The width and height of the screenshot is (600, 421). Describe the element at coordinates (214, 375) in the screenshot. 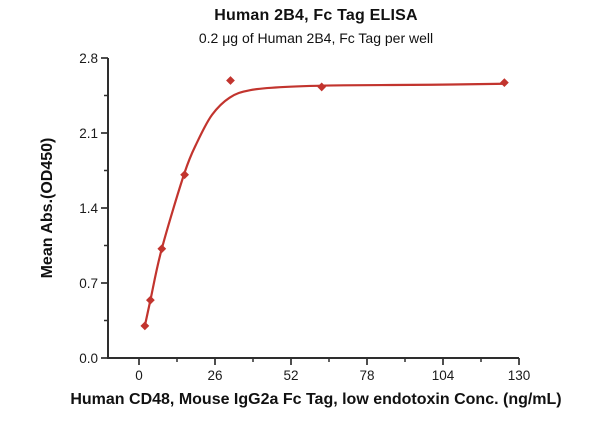

I see `x-tick-label: 26` at that location.